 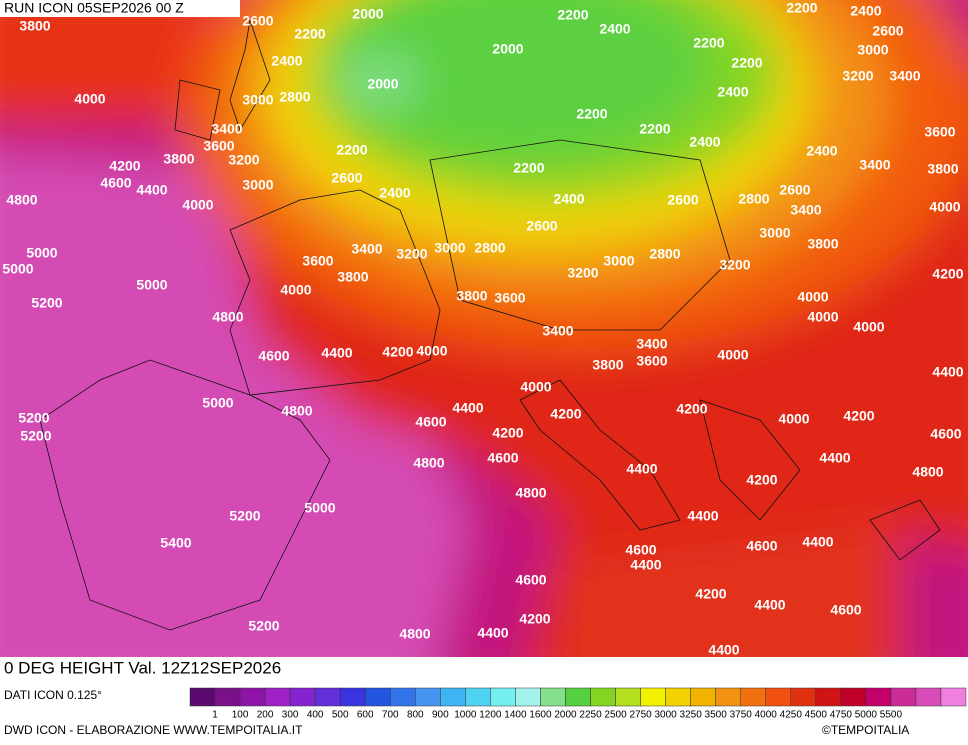 I want to click on contour-label: 5400, so click(x=175, y=543).